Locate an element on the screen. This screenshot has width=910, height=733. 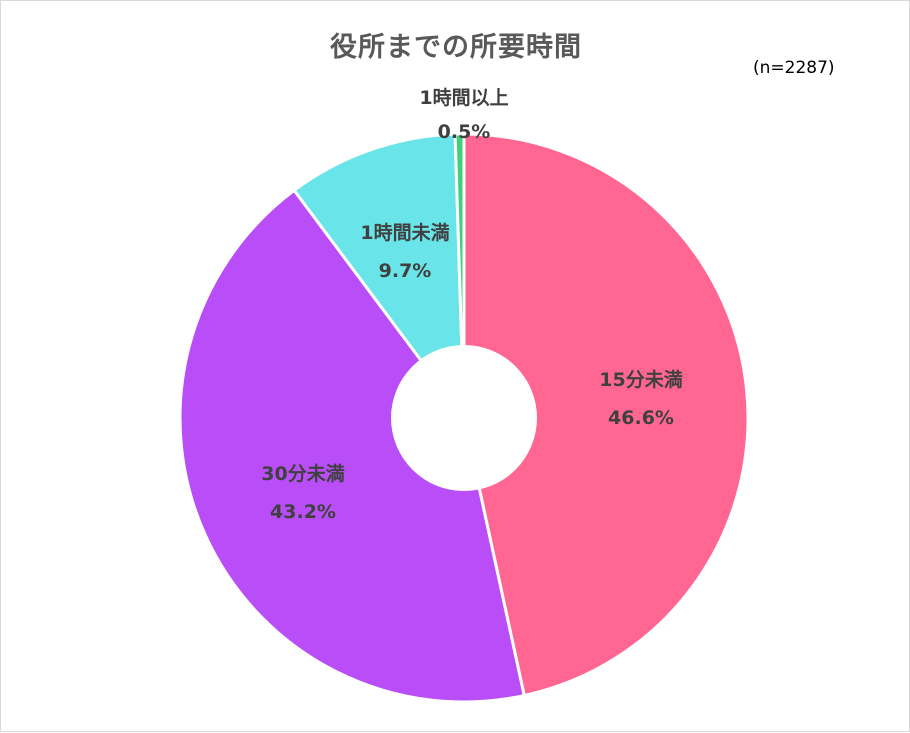
slice-value-label: 43.2% is located at coordinates (303, 512).